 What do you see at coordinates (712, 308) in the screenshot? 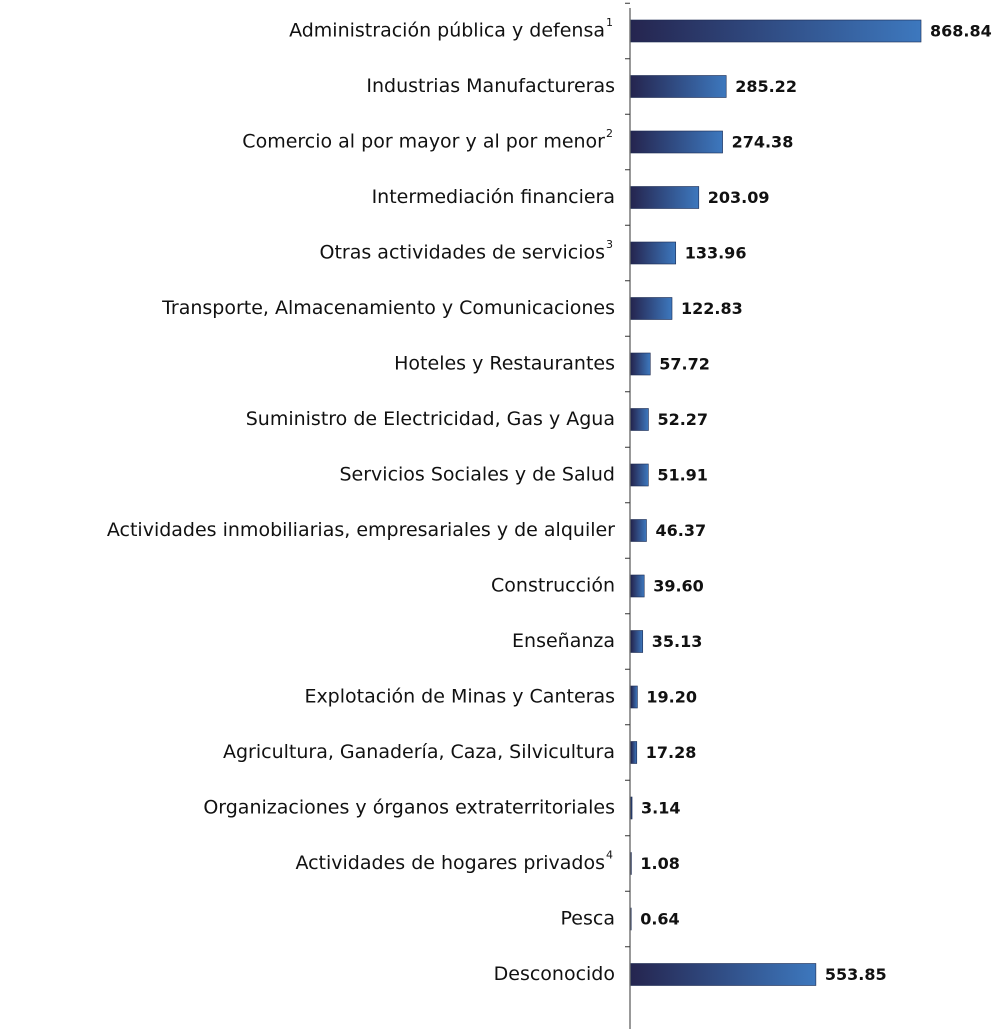
I see `value-label: 122.83` at bounding box center [712, 308].